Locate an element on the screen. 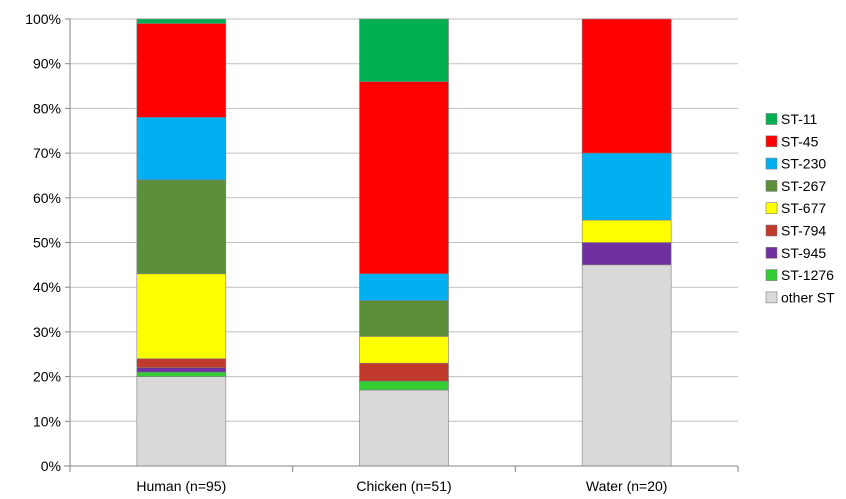  legend-label: ST-230 is located at coordinates (803, 164).